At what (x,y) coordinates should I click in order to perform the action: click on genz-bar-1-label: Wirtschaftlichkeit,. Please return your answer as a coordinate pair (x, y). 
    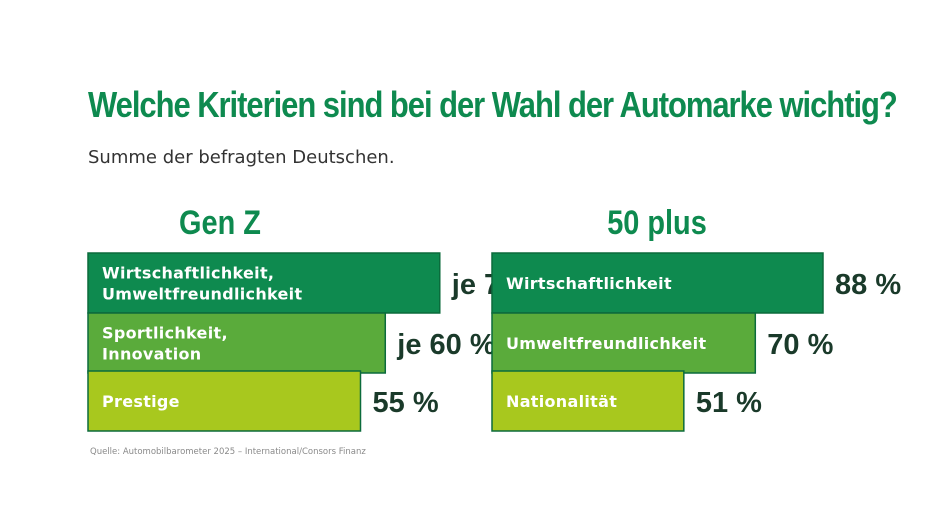
    Looking at the image, I should click on (188, 273).